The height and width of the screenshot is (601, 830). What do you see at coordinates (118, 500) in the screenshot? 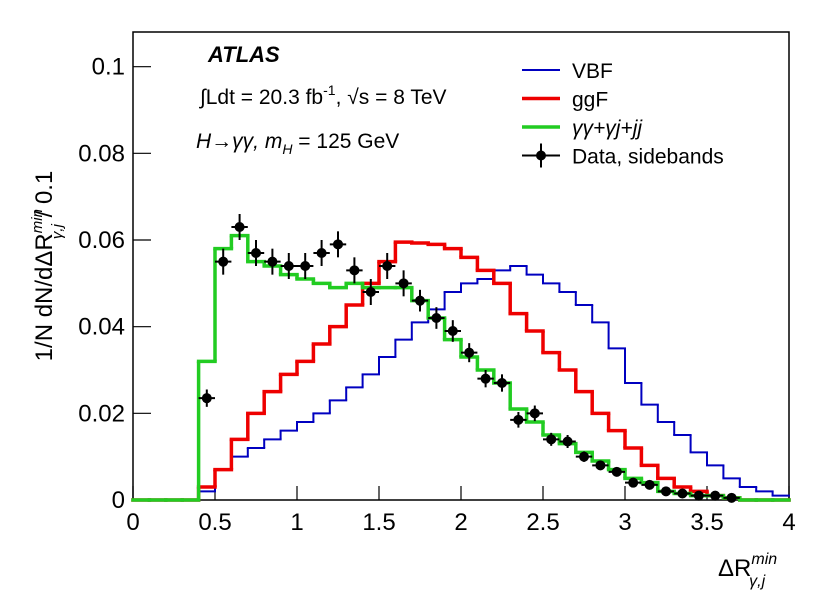
I see `y-tick-label: 0` at bounding box center [118, 500].